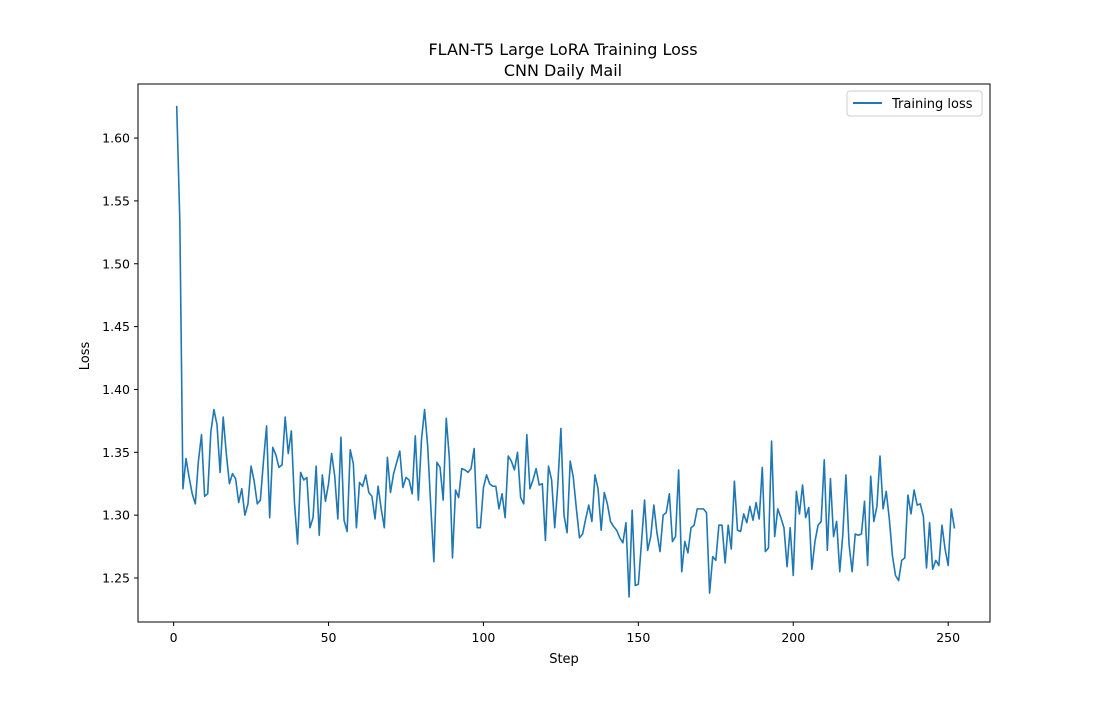  I want to click on y-axis-label: Loss, so click(85, 356).